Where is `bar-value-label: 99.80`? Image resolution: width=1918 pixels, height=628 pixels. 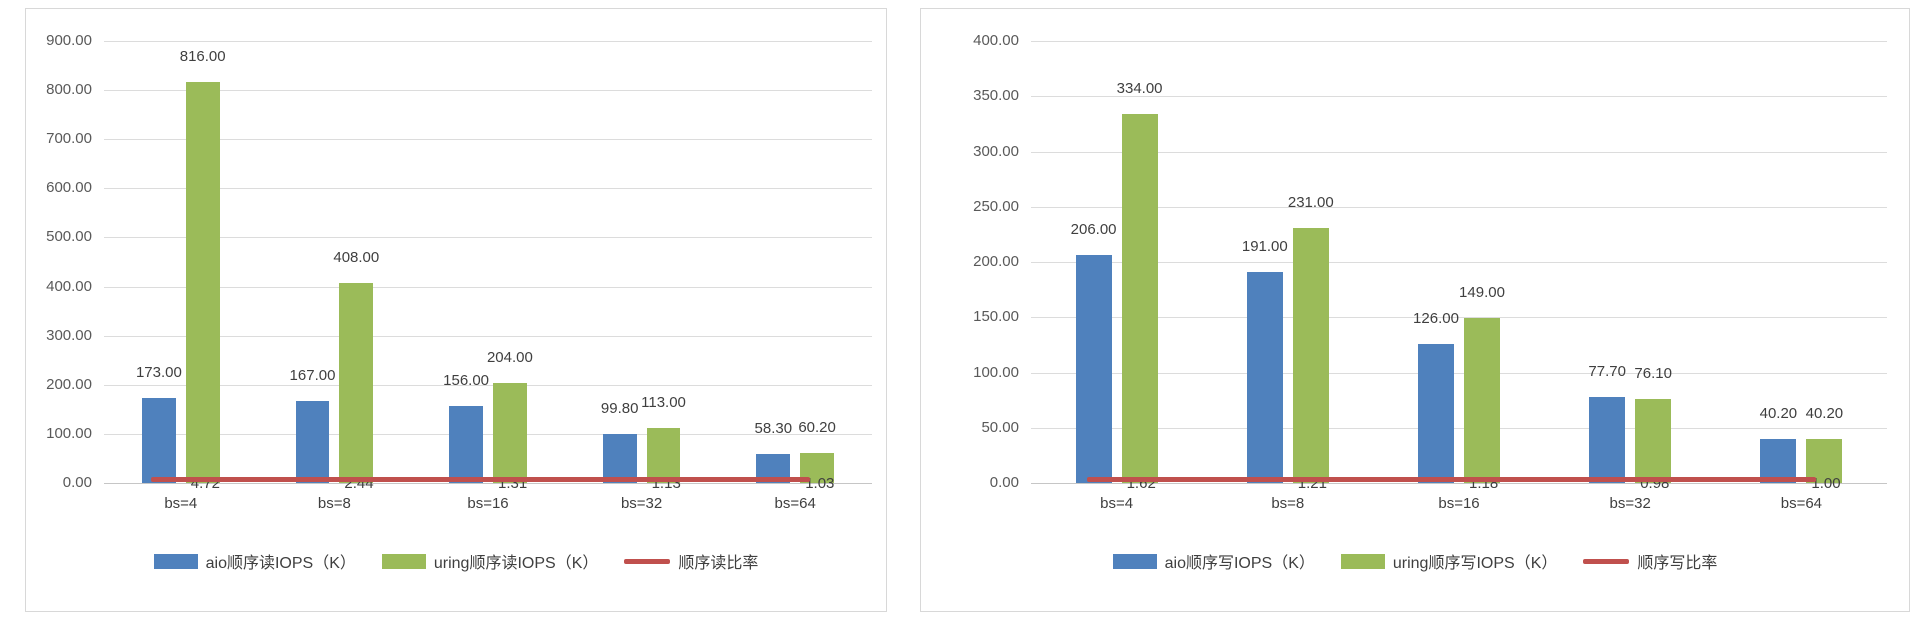
bar-value-label: 99.80 is located at coordinates (619, 408).